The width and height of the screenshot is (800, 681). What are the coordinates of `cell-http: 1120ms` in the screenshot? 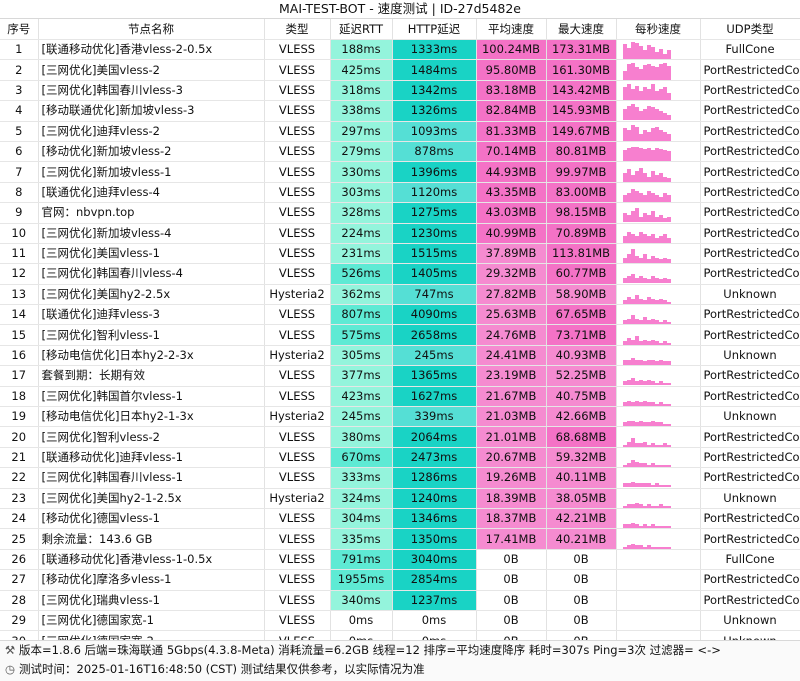 It's located at (434, 193).